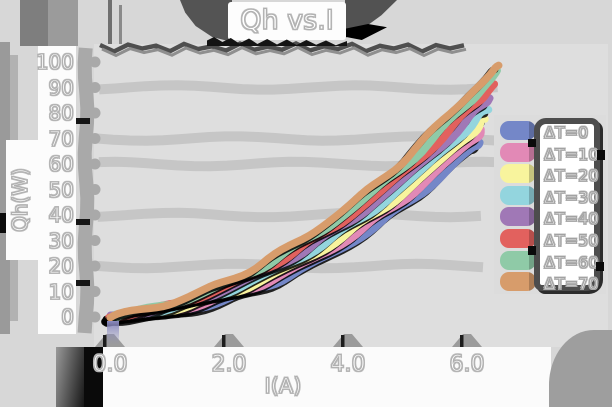 This screenshot has height=407, width=612. Describe the element at coordinates (518, 282) in the screenshot. I see `legend-swatch-ΔT=70` at that location.